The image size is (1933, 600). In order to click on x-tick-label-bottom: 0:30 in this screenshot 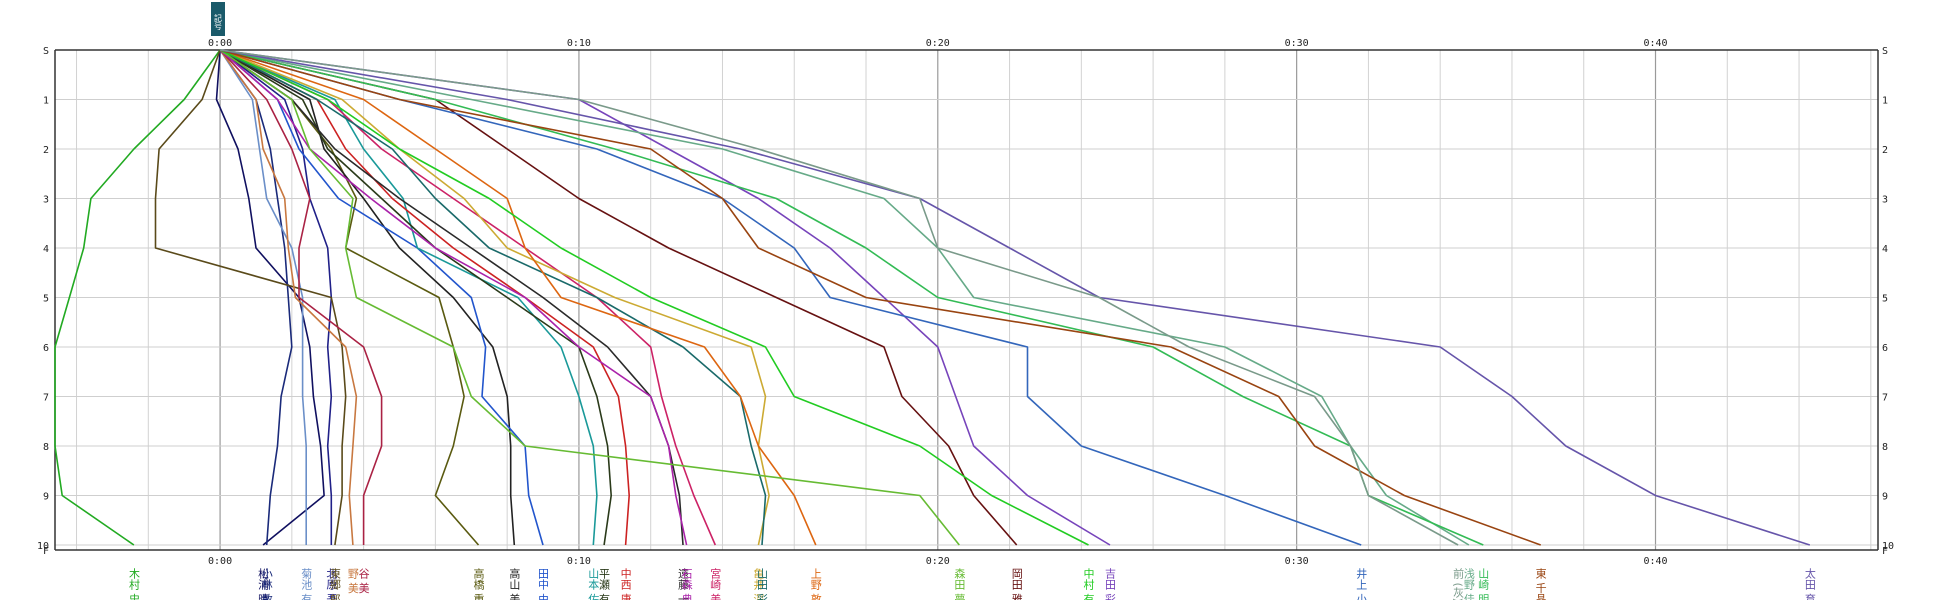, I will do `click(1297, 561)`.